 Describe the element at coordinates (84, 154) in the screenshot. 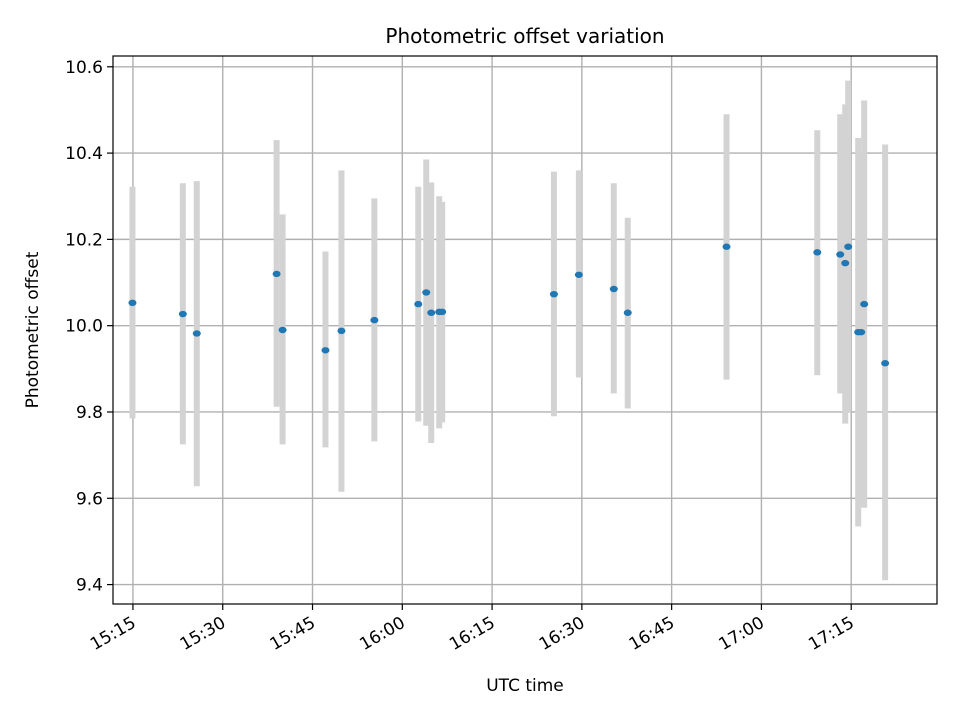

I see `y-tick-label: 10.4` at that location.